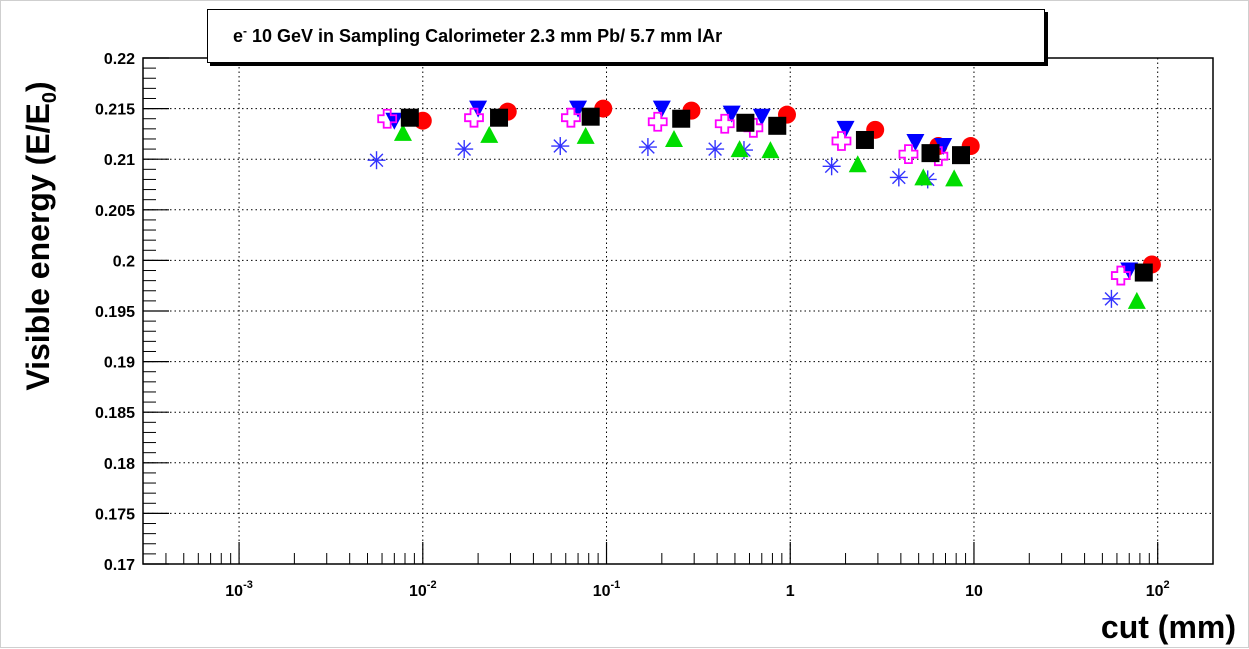 Image resolution: width=1249 pixels, height=649 pixels. Describe the element at coordinates (1158, 589) in the screenshot. I see `x-tick-label: 10²` at that location.